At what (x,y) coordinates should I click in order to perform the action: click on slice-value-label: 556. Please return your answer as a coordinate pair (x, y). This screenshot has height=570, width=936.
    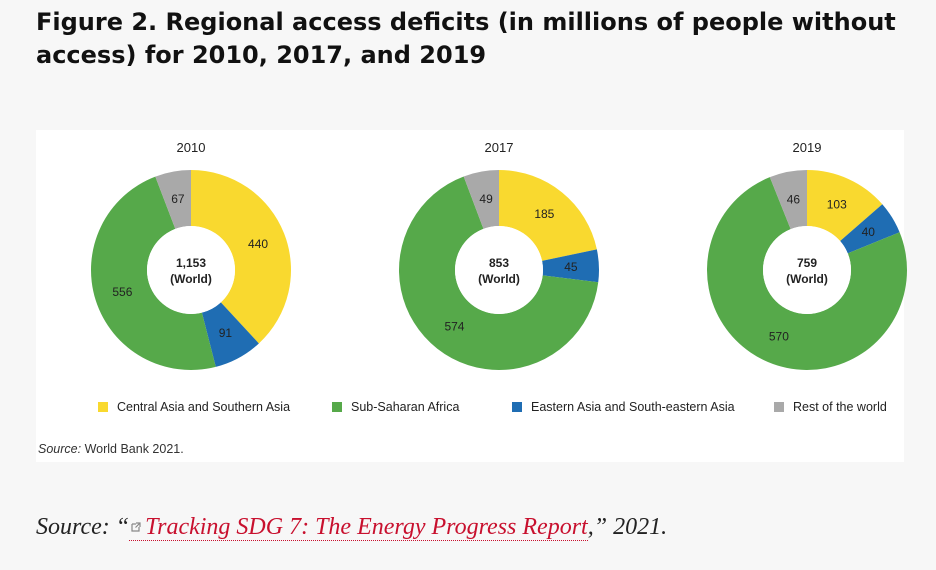
    Looking at the image, I should click on (122, 292).